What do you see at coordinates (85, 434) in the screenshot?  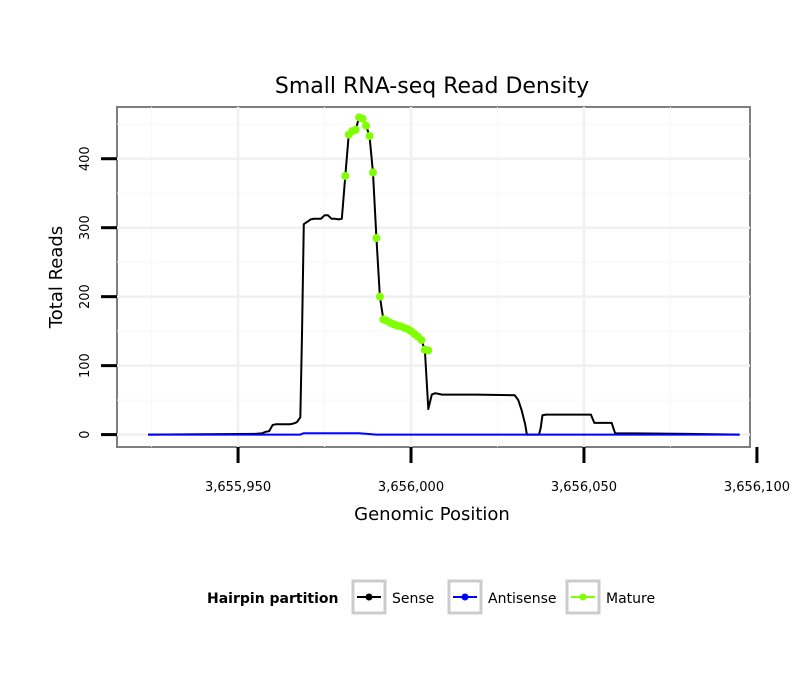 I see `y-tick-label: 0` at bounding box center [85, 434].